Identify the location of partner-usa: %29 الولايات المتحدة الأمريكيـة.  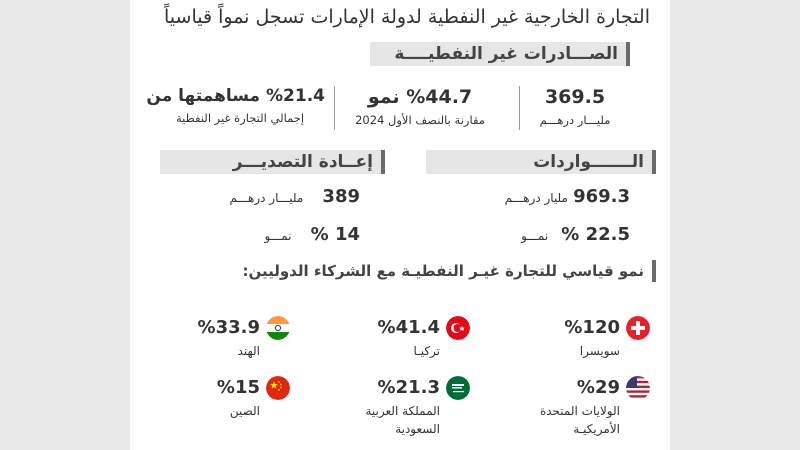
(575, 406).